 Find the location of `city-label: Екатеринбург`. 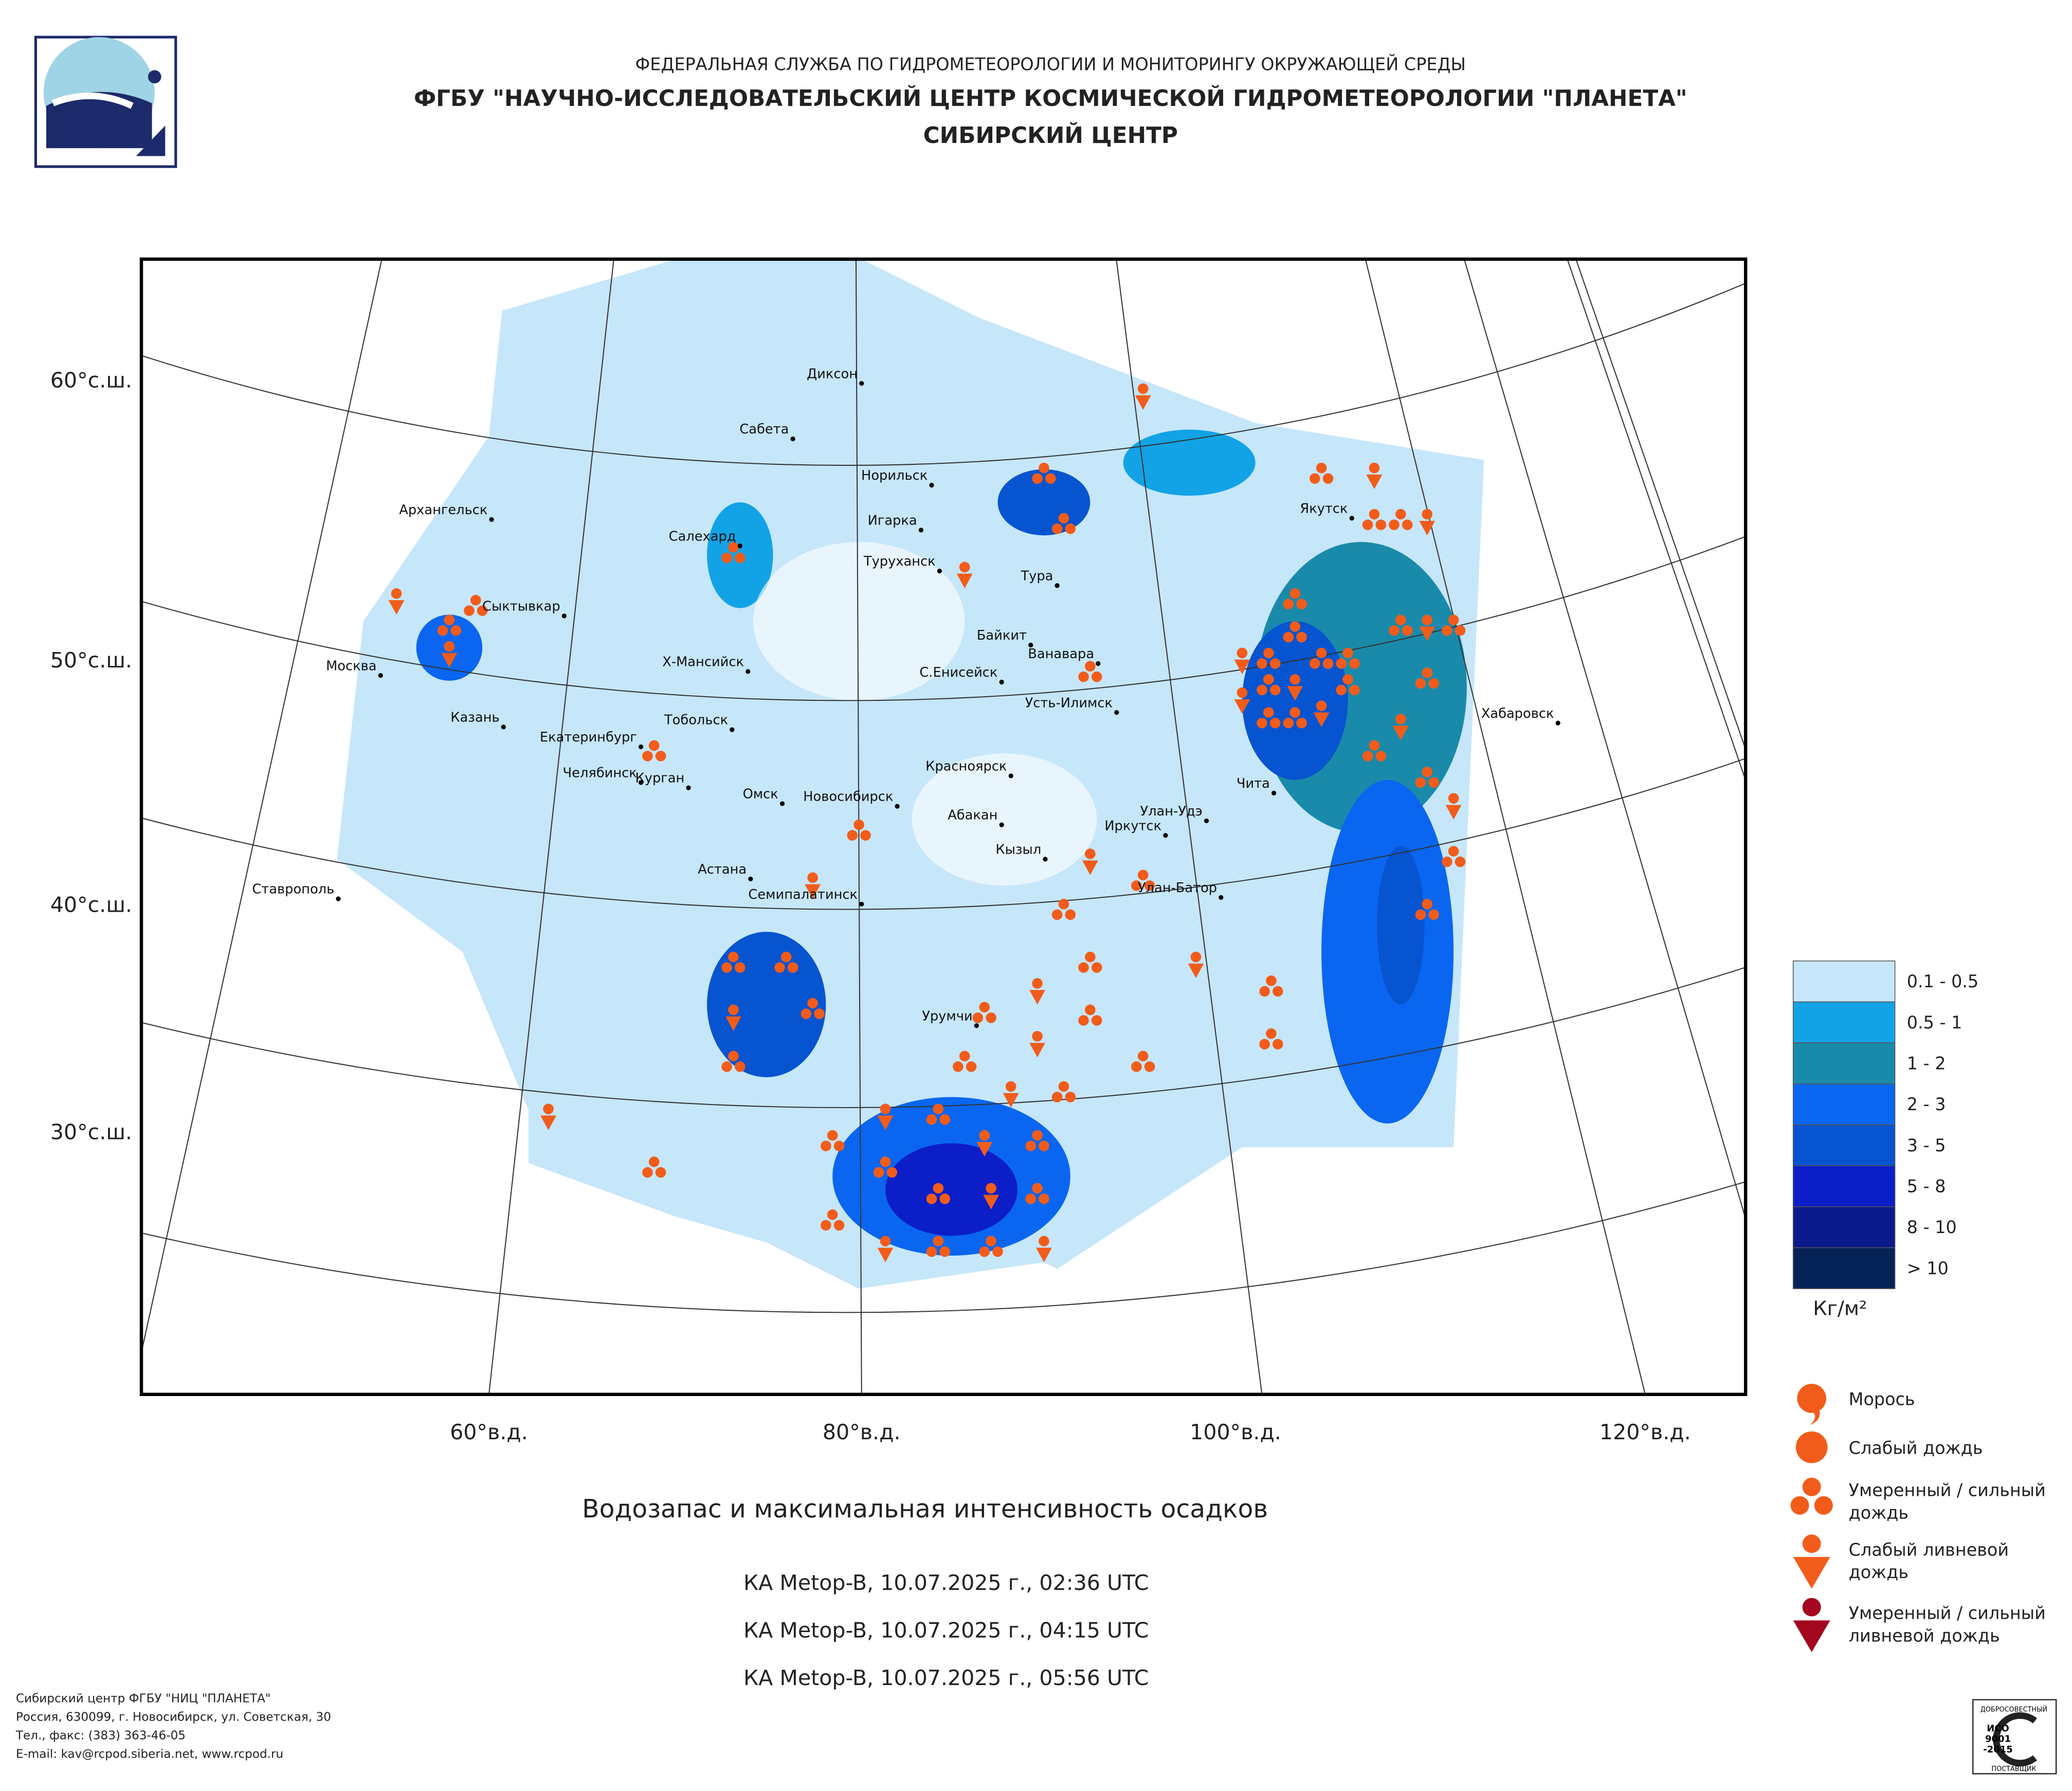

city-label: Екатеринбург is located at coordinates (588, 737).